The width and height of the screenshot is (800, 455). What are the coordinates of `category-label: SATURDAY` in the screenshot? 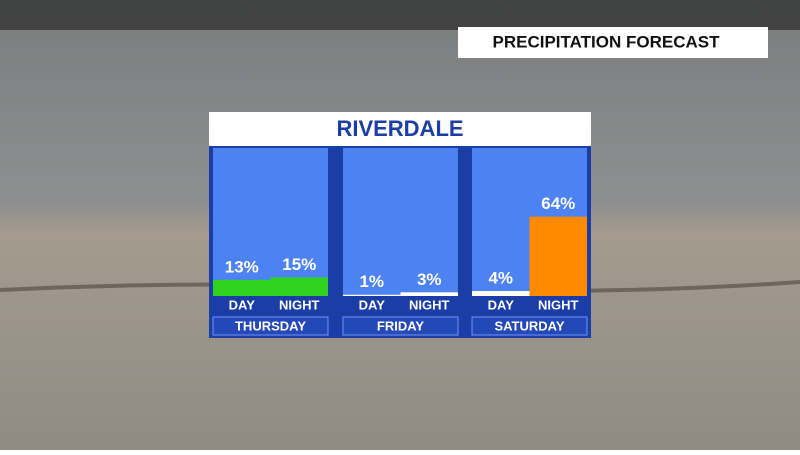 It's located at (529, 325).